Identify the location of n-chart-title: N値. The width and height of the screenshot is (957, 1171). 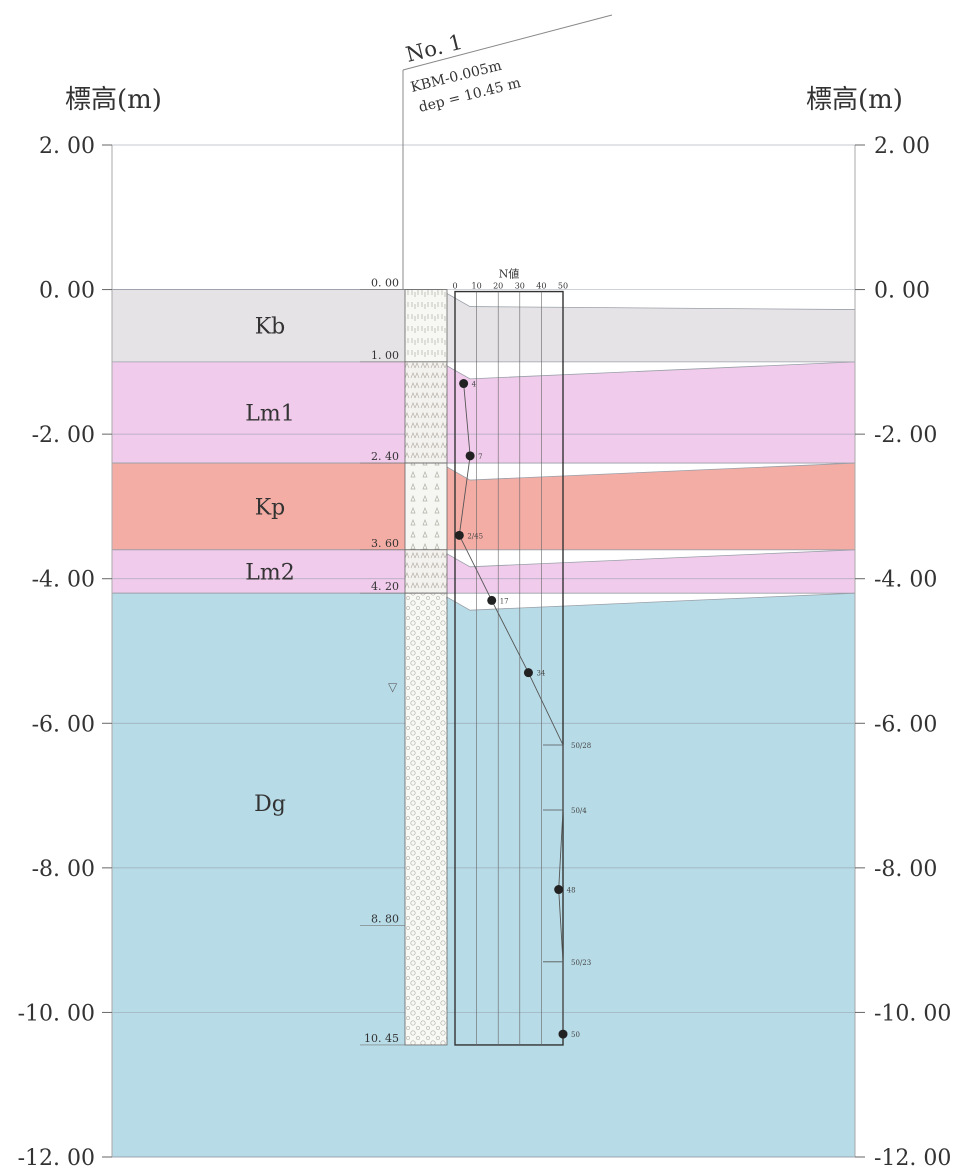
(509, 274).